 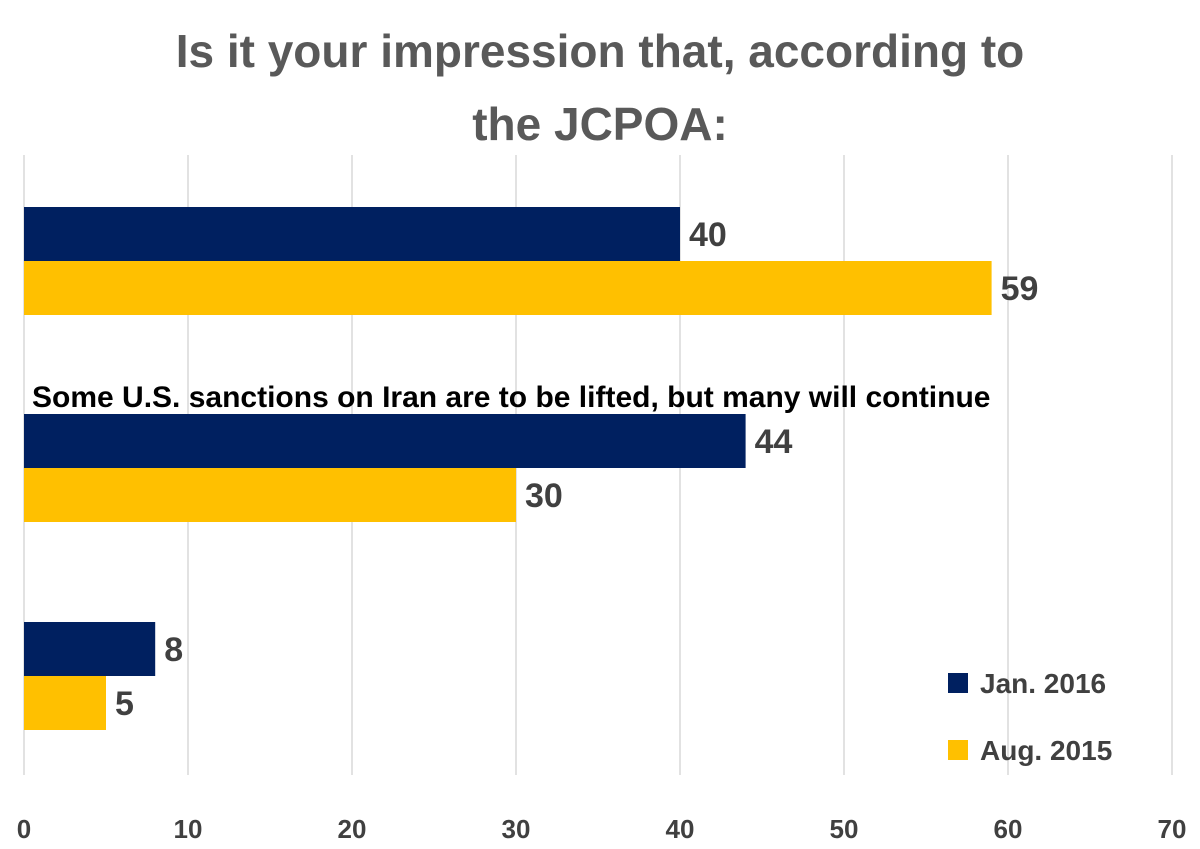 What do you see at coordinates (708, 235) in the screenshot?
I see `data-label: 40` at bounding box center [708, 235].